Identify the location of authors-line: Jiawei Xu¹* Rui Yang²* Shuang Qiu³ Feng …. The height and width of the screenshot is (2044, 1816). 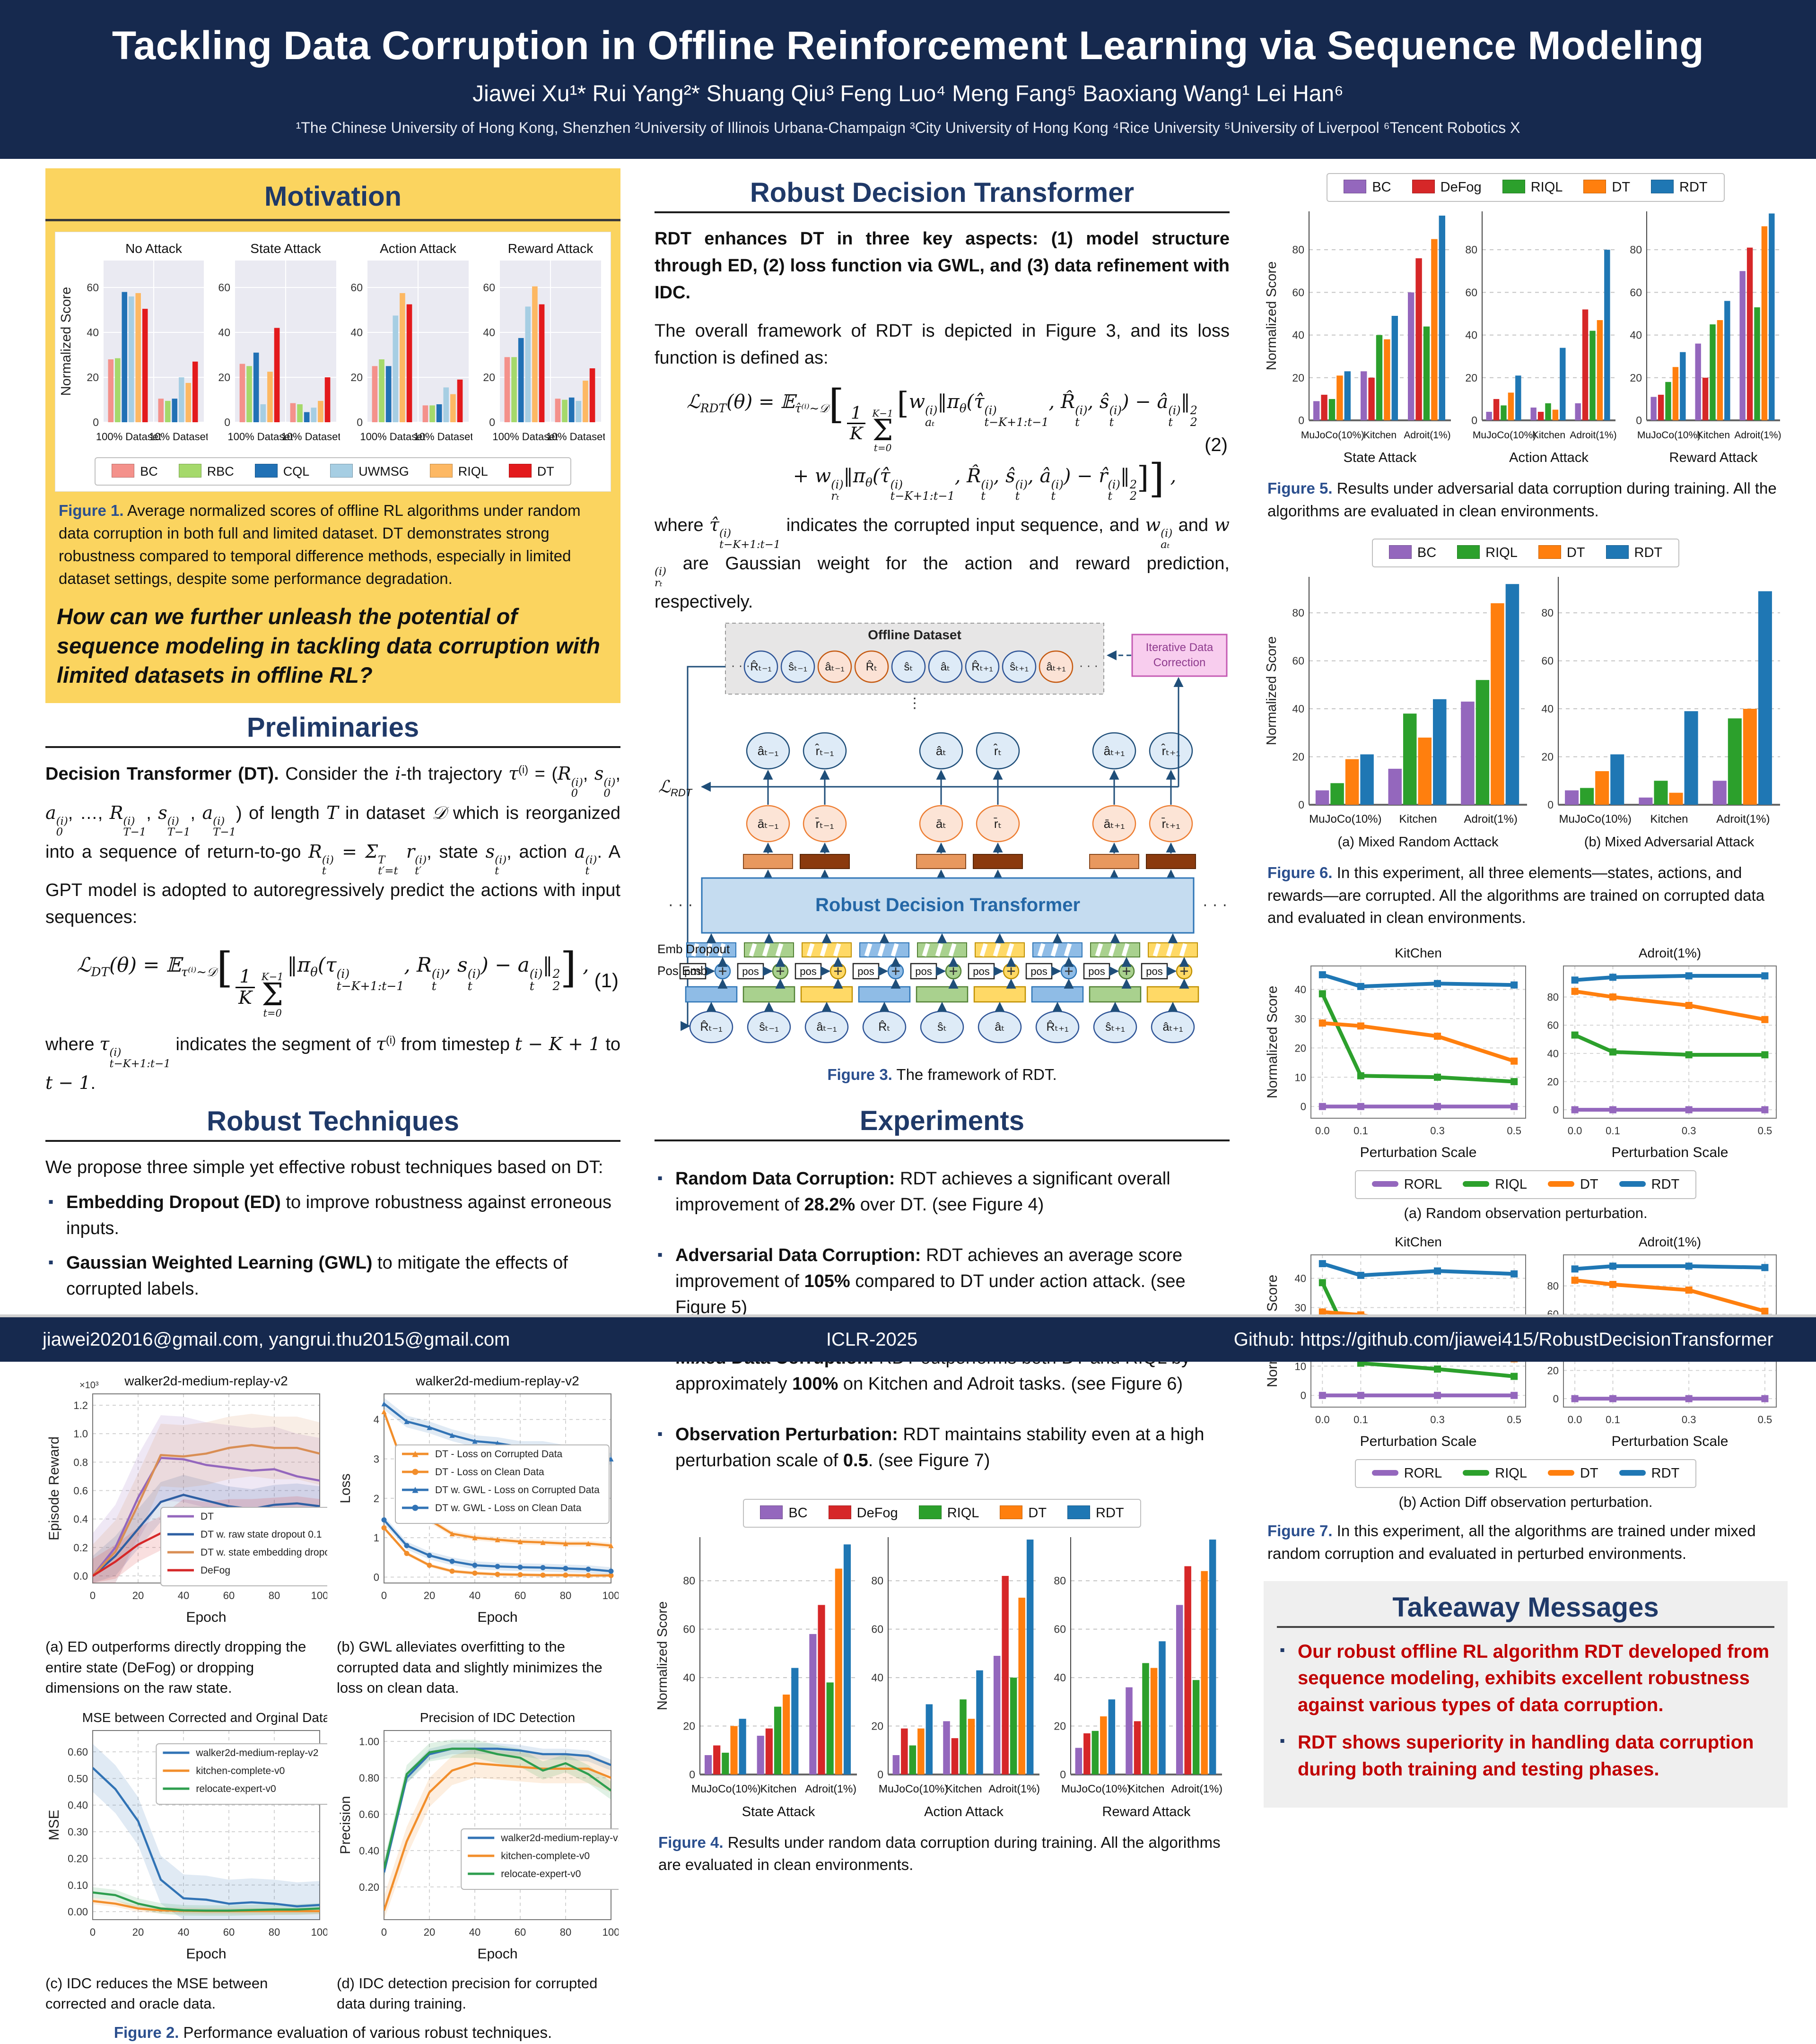
(908, 93).